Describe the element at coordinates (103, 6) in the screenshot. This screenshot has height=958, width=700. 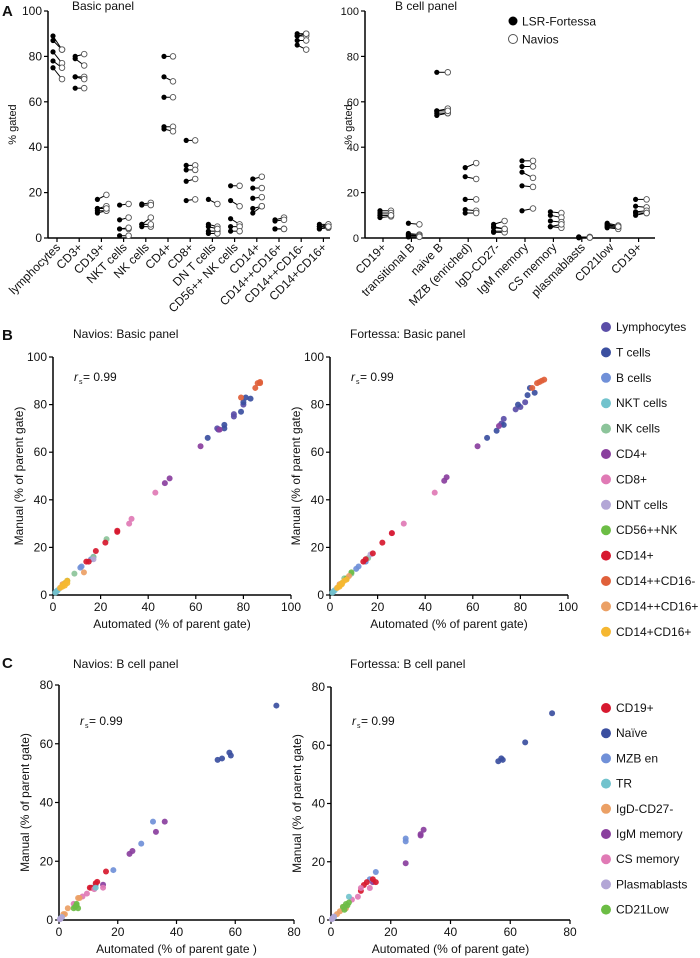
I see `chart-title: Basic panel` at that location.